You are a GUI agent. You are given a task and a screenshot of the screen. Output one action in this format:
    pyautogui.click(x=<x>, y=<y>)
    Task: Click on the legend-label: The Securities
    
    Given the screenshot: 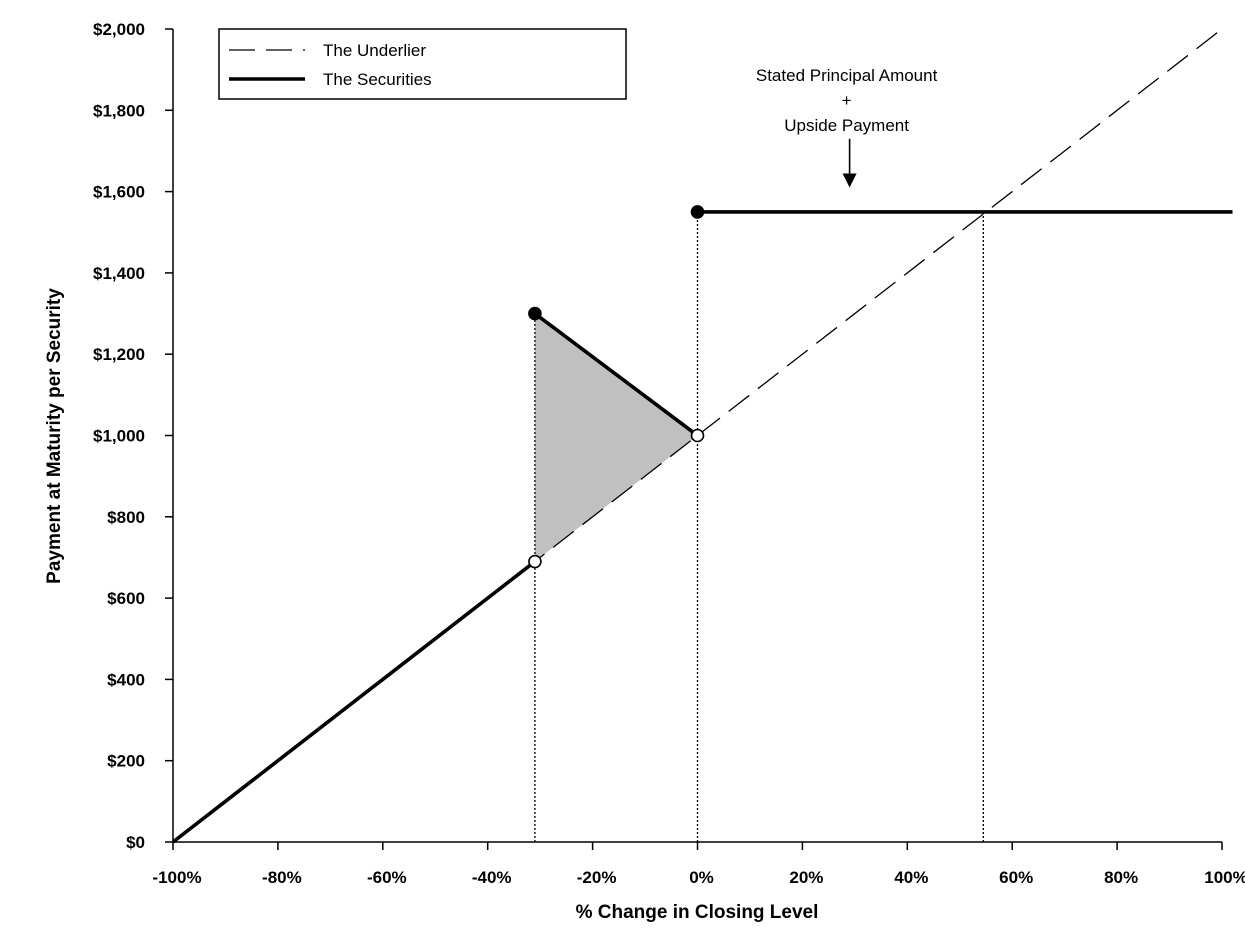 What is the action you would take?
    pyautogui.click(x=377, y=79)
    